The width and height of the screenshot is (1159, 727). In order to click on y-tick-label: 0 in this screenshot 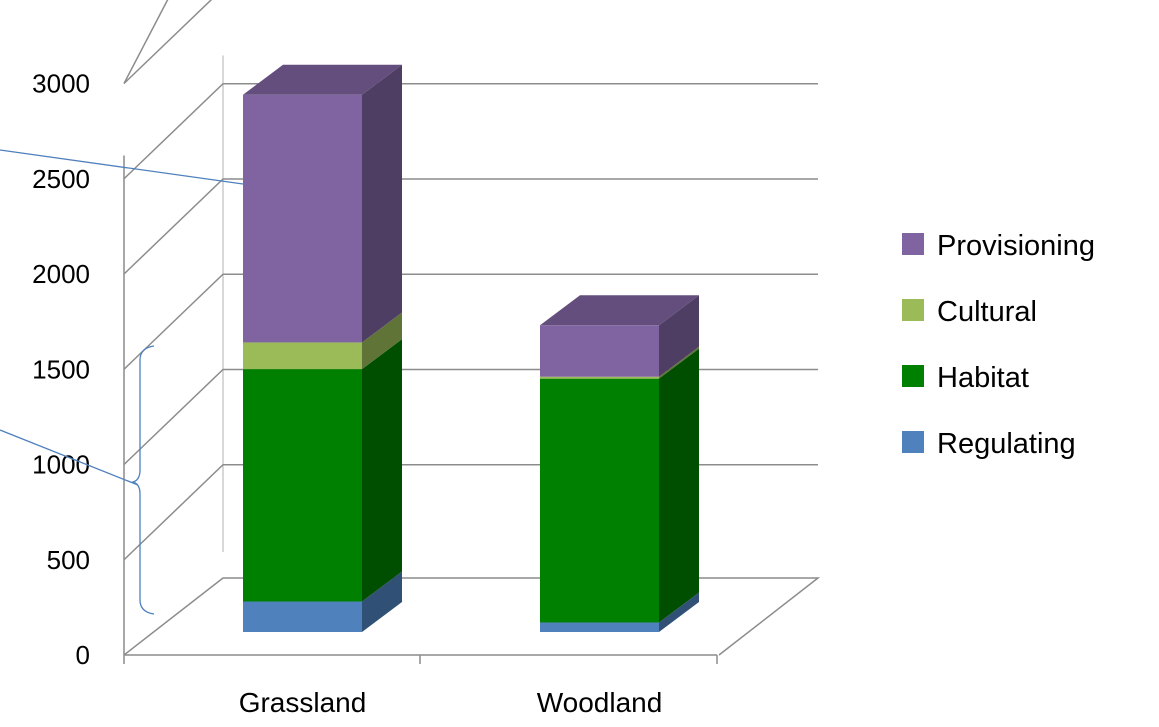, I will do `click(83, 655)`.